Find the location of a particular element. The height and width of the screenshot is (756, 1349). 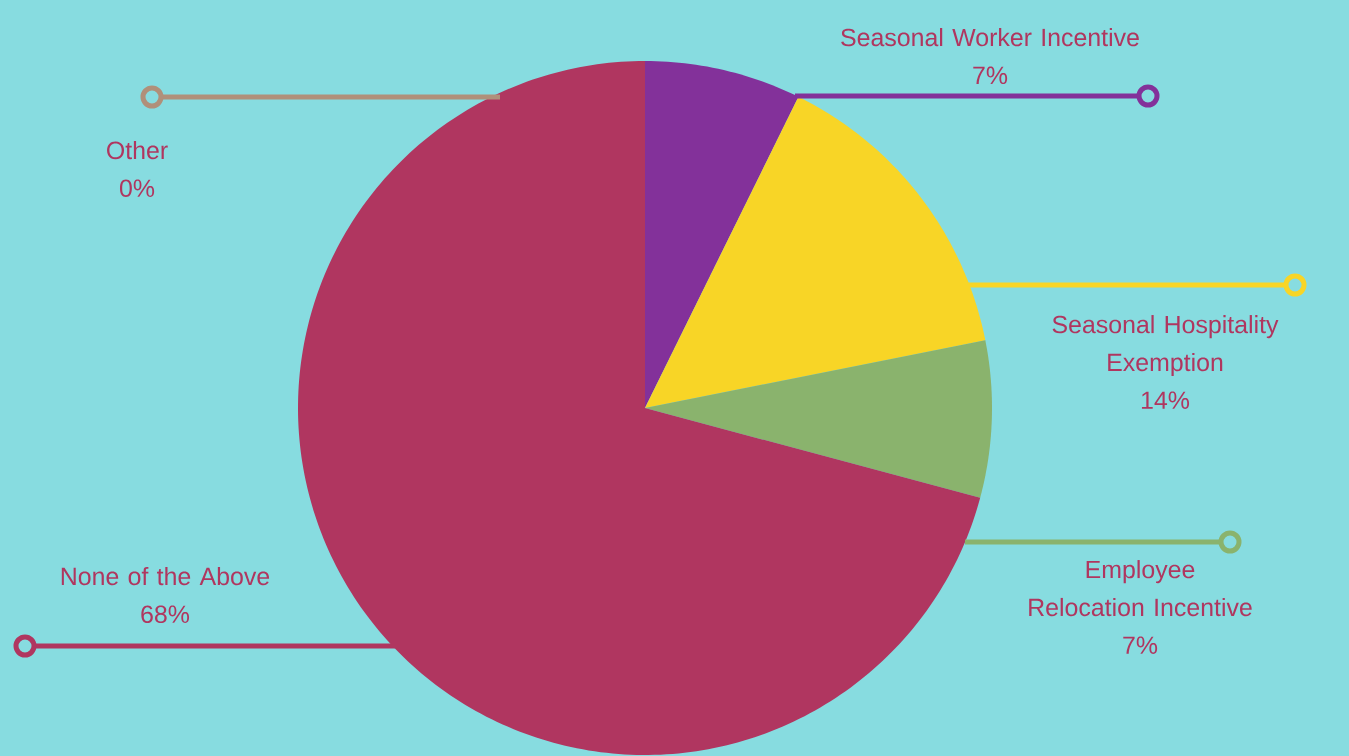

data-label: 68% is located at coordinates (165, 614).